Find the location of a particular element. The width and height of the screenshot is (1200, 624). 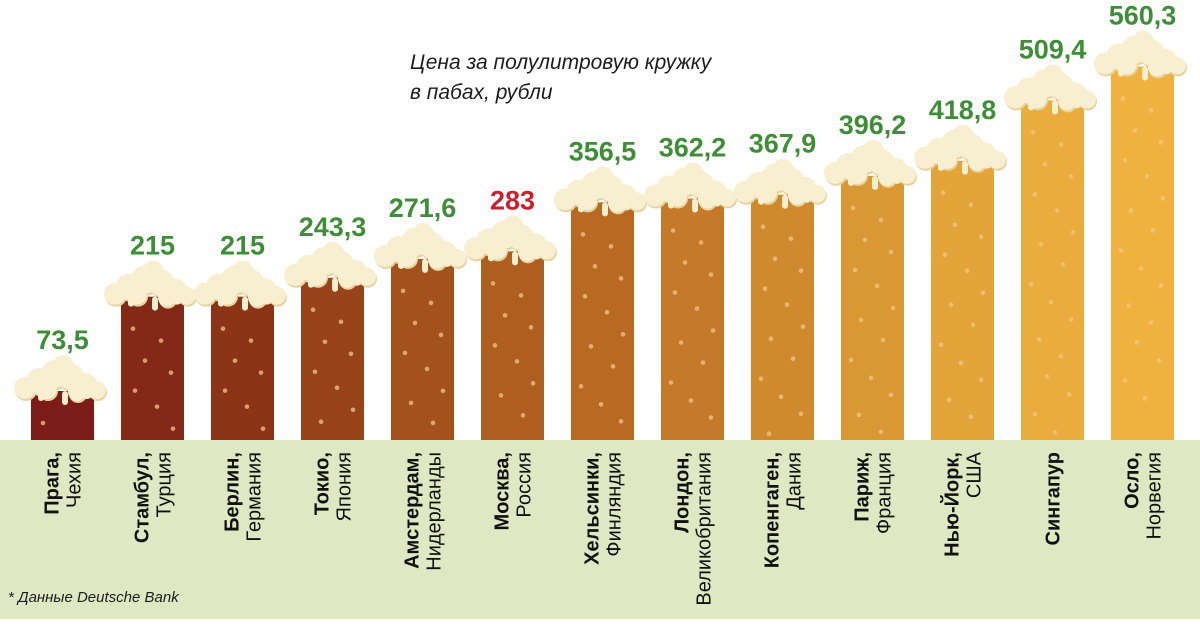

category-label-Париж: Париж, Франция is located at coordinates (874, 493).